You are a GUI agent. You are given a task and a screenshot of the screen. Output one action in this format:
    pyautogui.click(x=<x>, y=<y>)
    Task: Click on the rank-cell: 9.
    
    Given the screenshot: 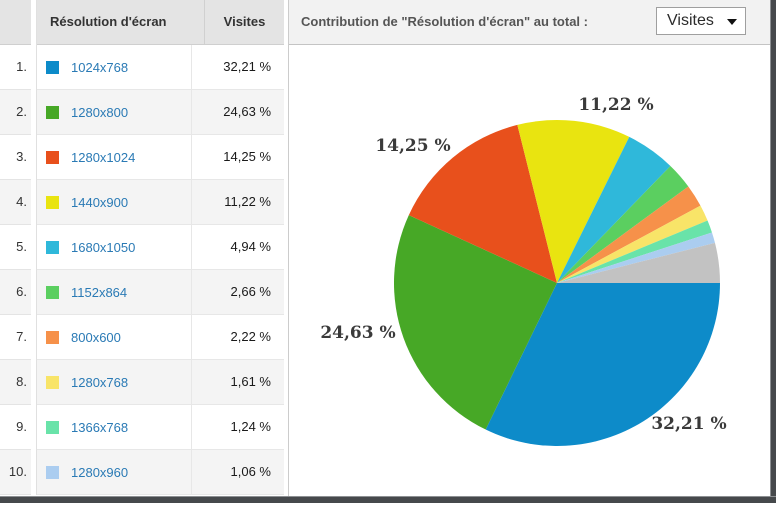 What is the action you would take?
    pyautogui.click(x=15, y=427)
    